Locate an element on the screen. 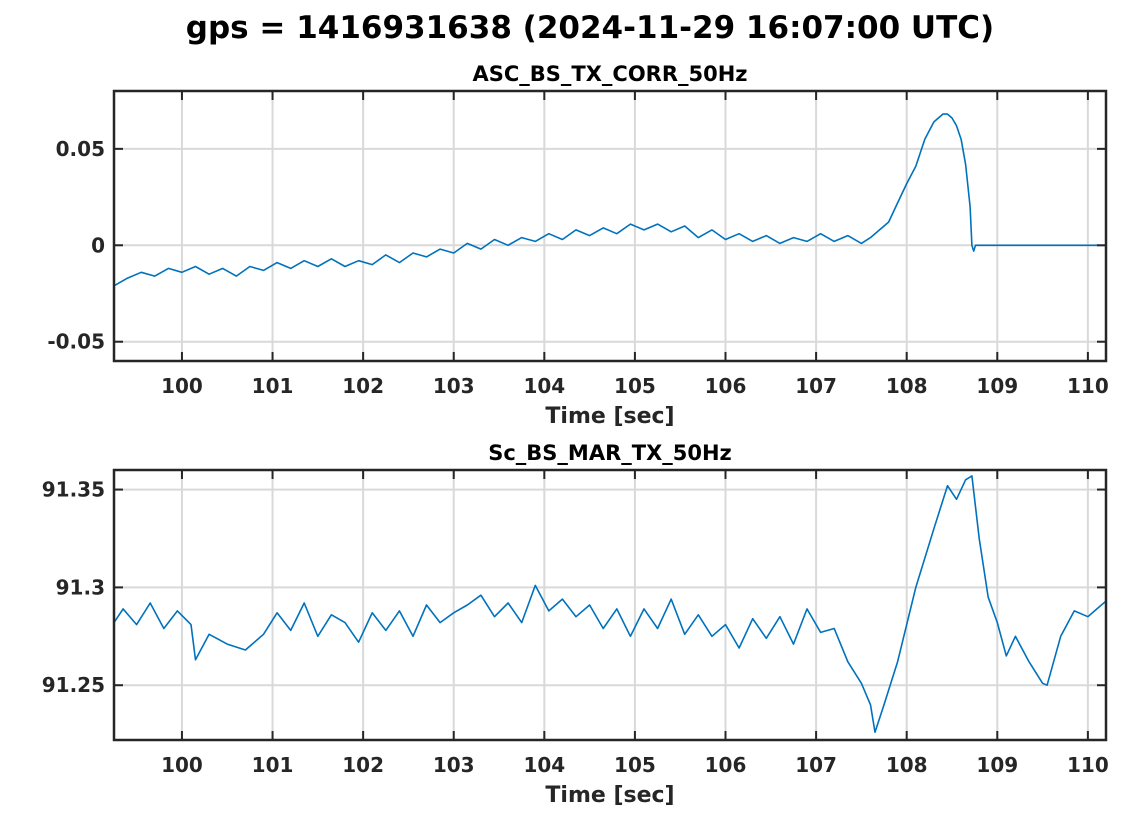 The width and height of the screenshot is (1135, 816). subplot-title: ASC_BS_TX_CORR_50Hz is located at coordinates (609, 74).